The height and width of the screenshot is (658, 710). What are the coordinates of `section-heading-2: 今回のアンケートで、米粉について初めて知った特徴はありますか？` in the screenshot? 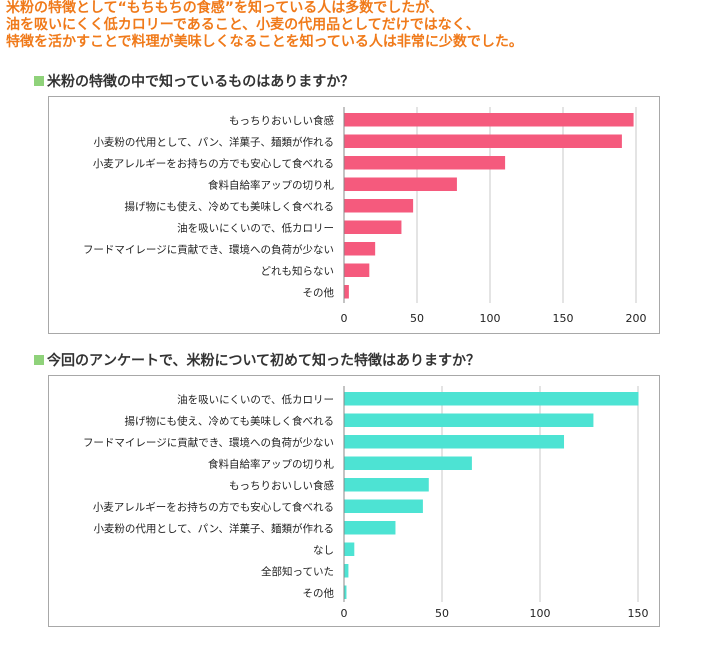 It's located at (257, 360).